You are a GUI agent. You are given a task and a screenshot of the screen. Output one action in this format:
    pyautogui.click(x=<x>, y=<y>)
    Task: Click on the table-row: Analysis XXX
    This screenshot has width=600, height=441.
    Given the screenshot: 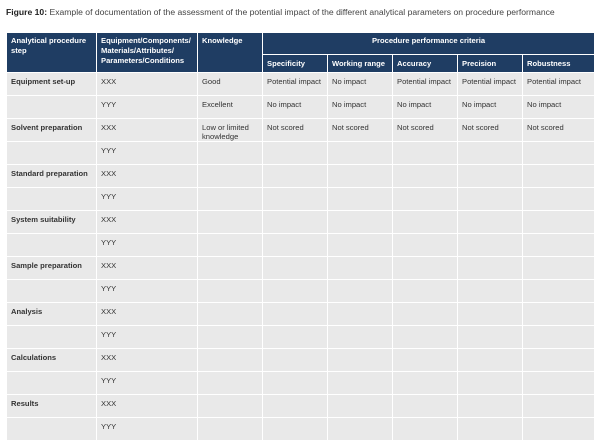 What is the action you would take?
    pyautogui.click(x=300, y=314)
    